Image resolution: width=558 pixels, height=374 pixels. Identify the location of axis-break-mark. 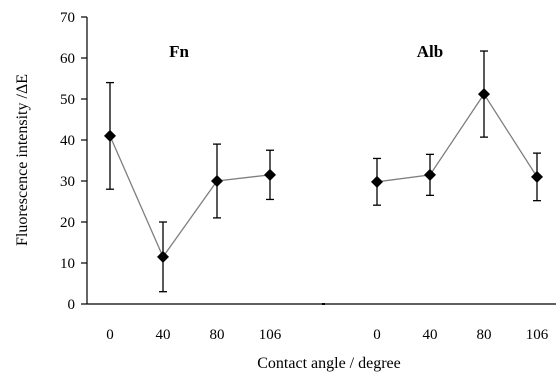
(323, 304).